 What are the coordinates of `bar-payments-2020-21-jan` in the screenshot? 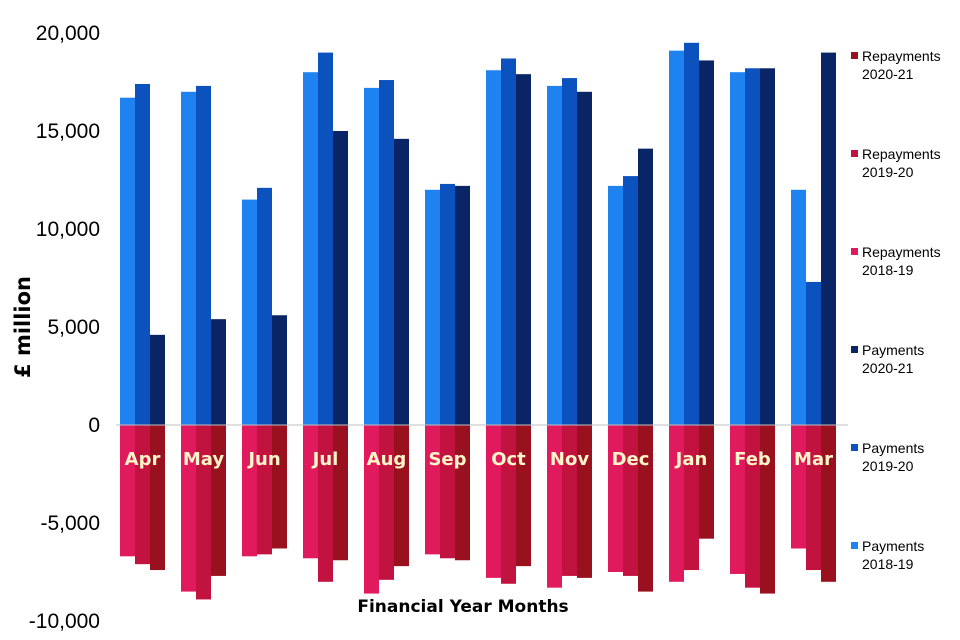 It's located at (706, 242).